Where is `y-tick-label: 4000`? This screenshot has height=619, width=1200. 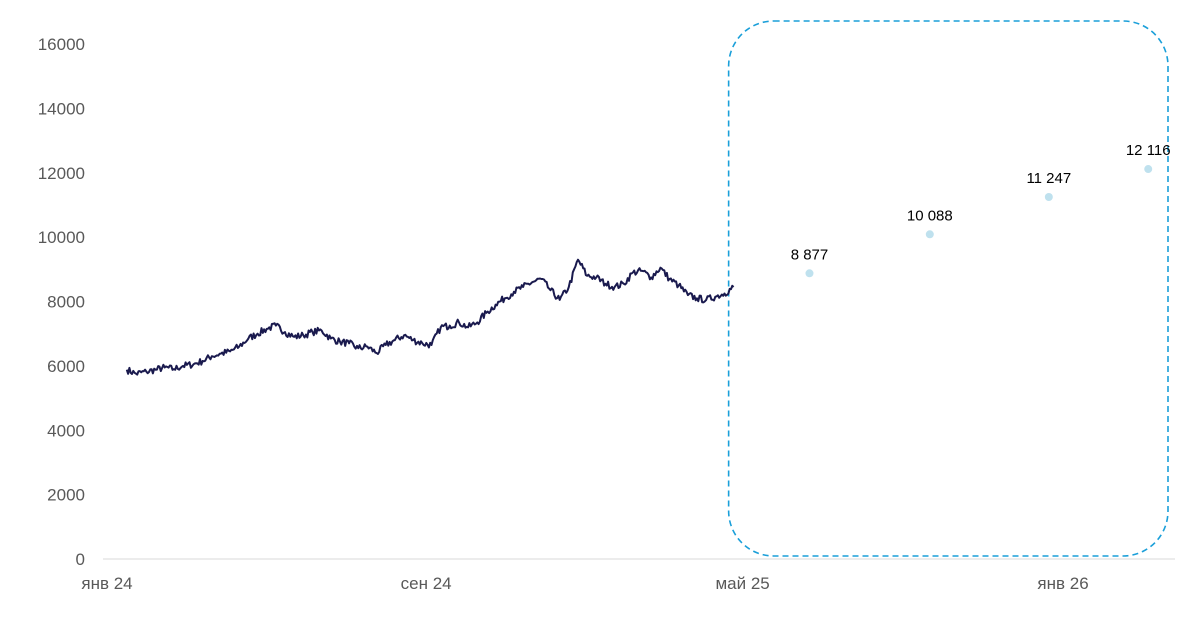 y-tick-label: 4000 is located at coordinates (66, 430).